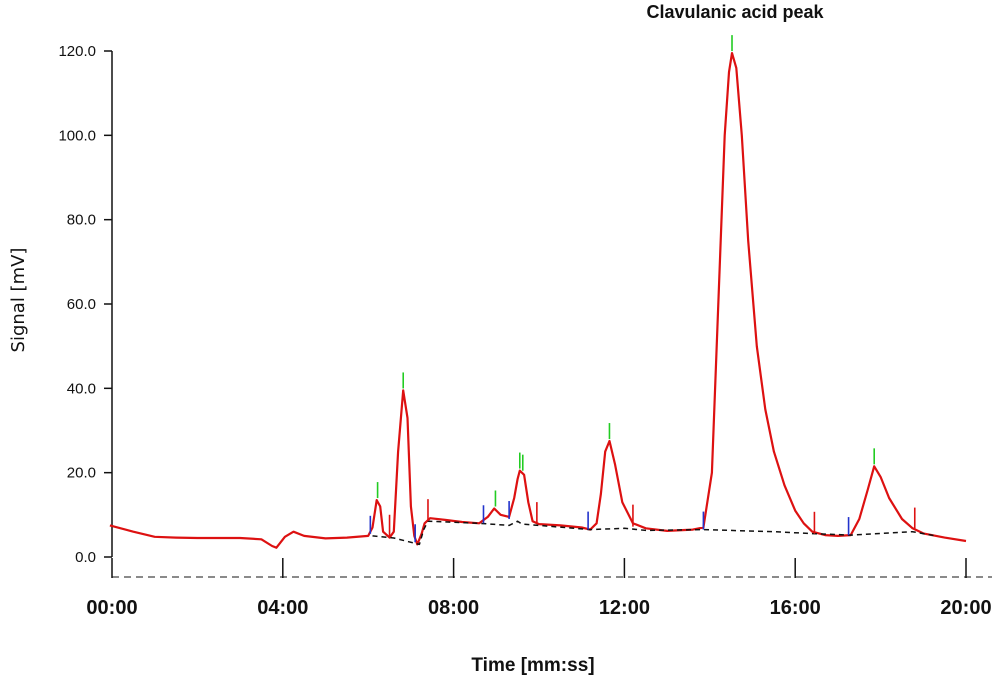  Describe the element at coordinates (81, 220) in the screenshot. I see `y-tick-label: 80.0` at that location.